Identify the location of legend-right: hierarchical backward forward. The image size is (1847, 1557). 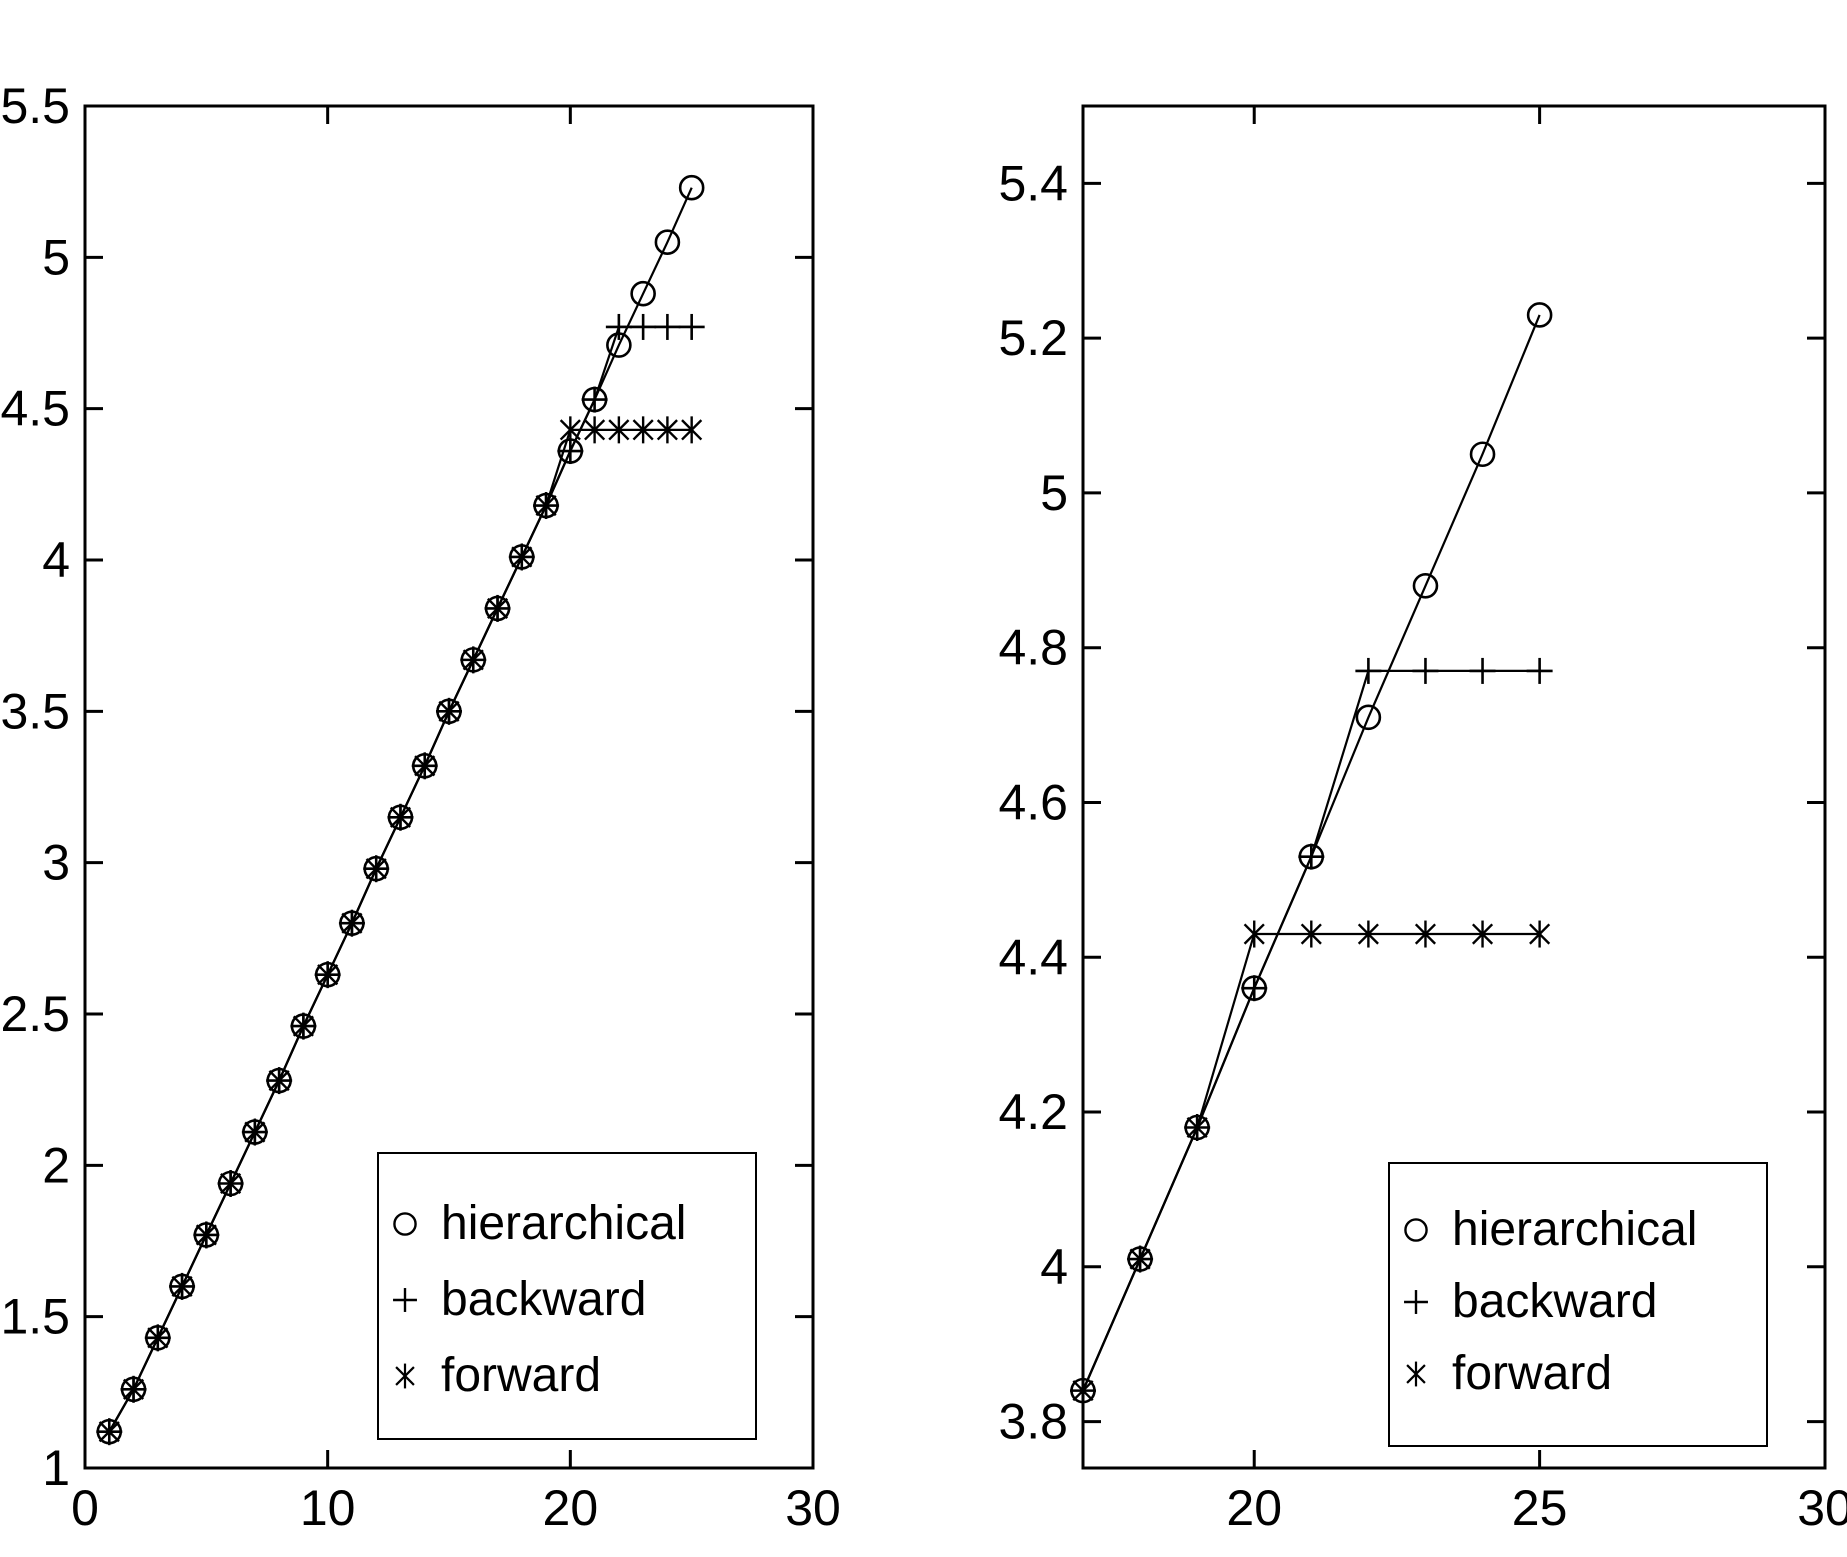
(1578, 1304).